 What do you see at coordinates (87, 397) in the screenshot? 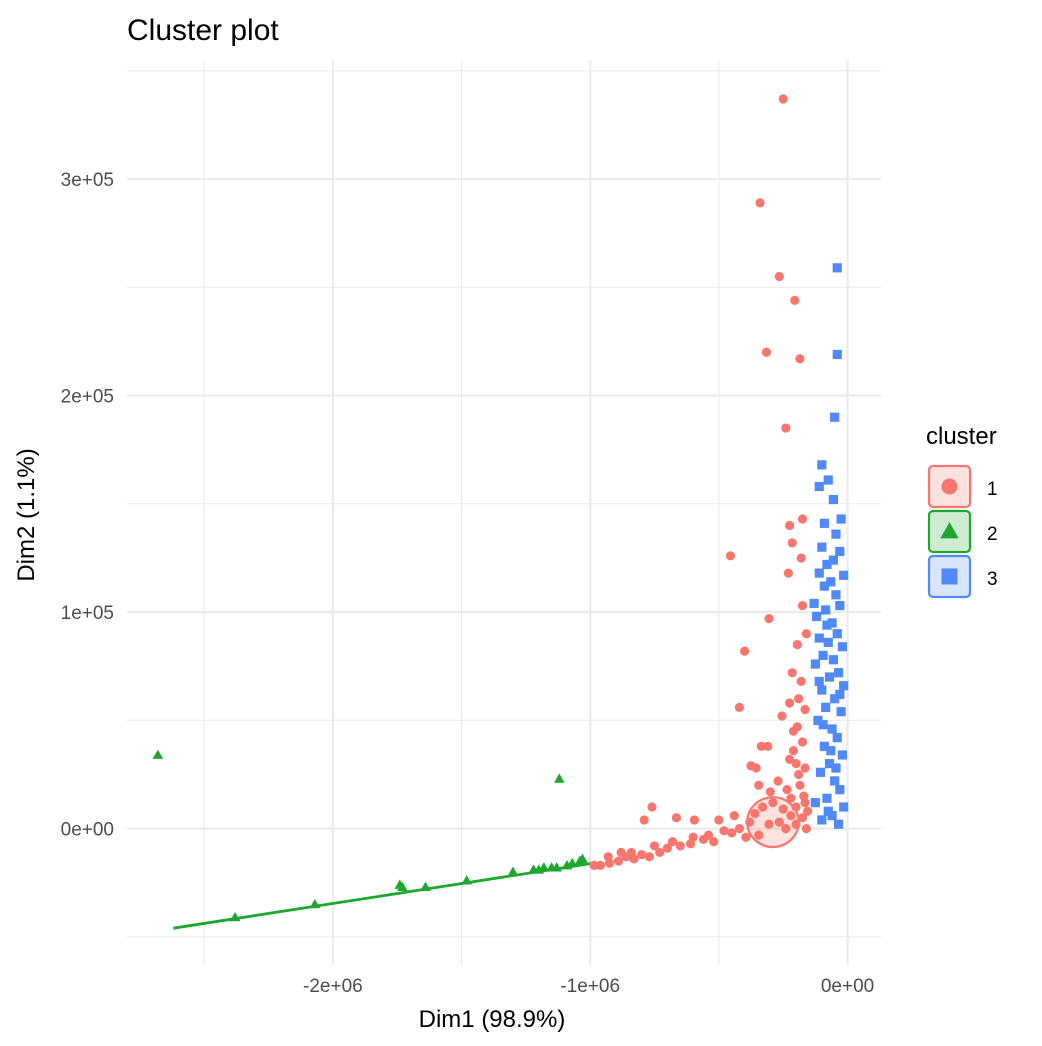
I see `y-tick-label: 2e+05` at bounding box center [87, 397].